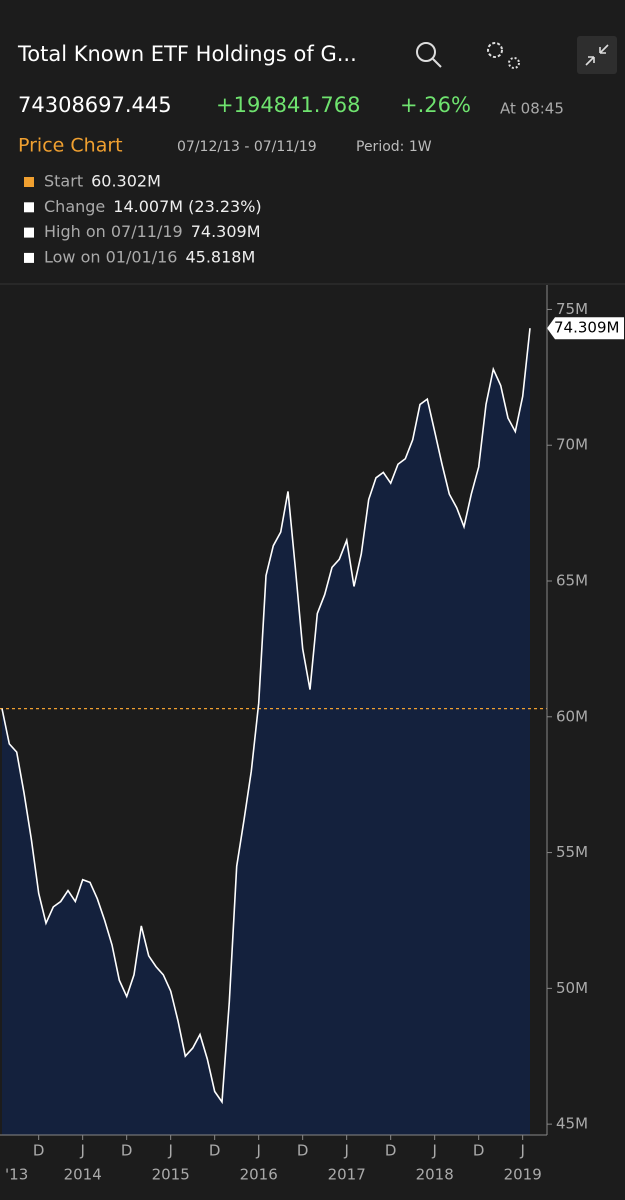  What do you see at coordinates (572, 581) in the screenshot?
I see `y-tick-label: 65M` at bounding box center [572, 581].